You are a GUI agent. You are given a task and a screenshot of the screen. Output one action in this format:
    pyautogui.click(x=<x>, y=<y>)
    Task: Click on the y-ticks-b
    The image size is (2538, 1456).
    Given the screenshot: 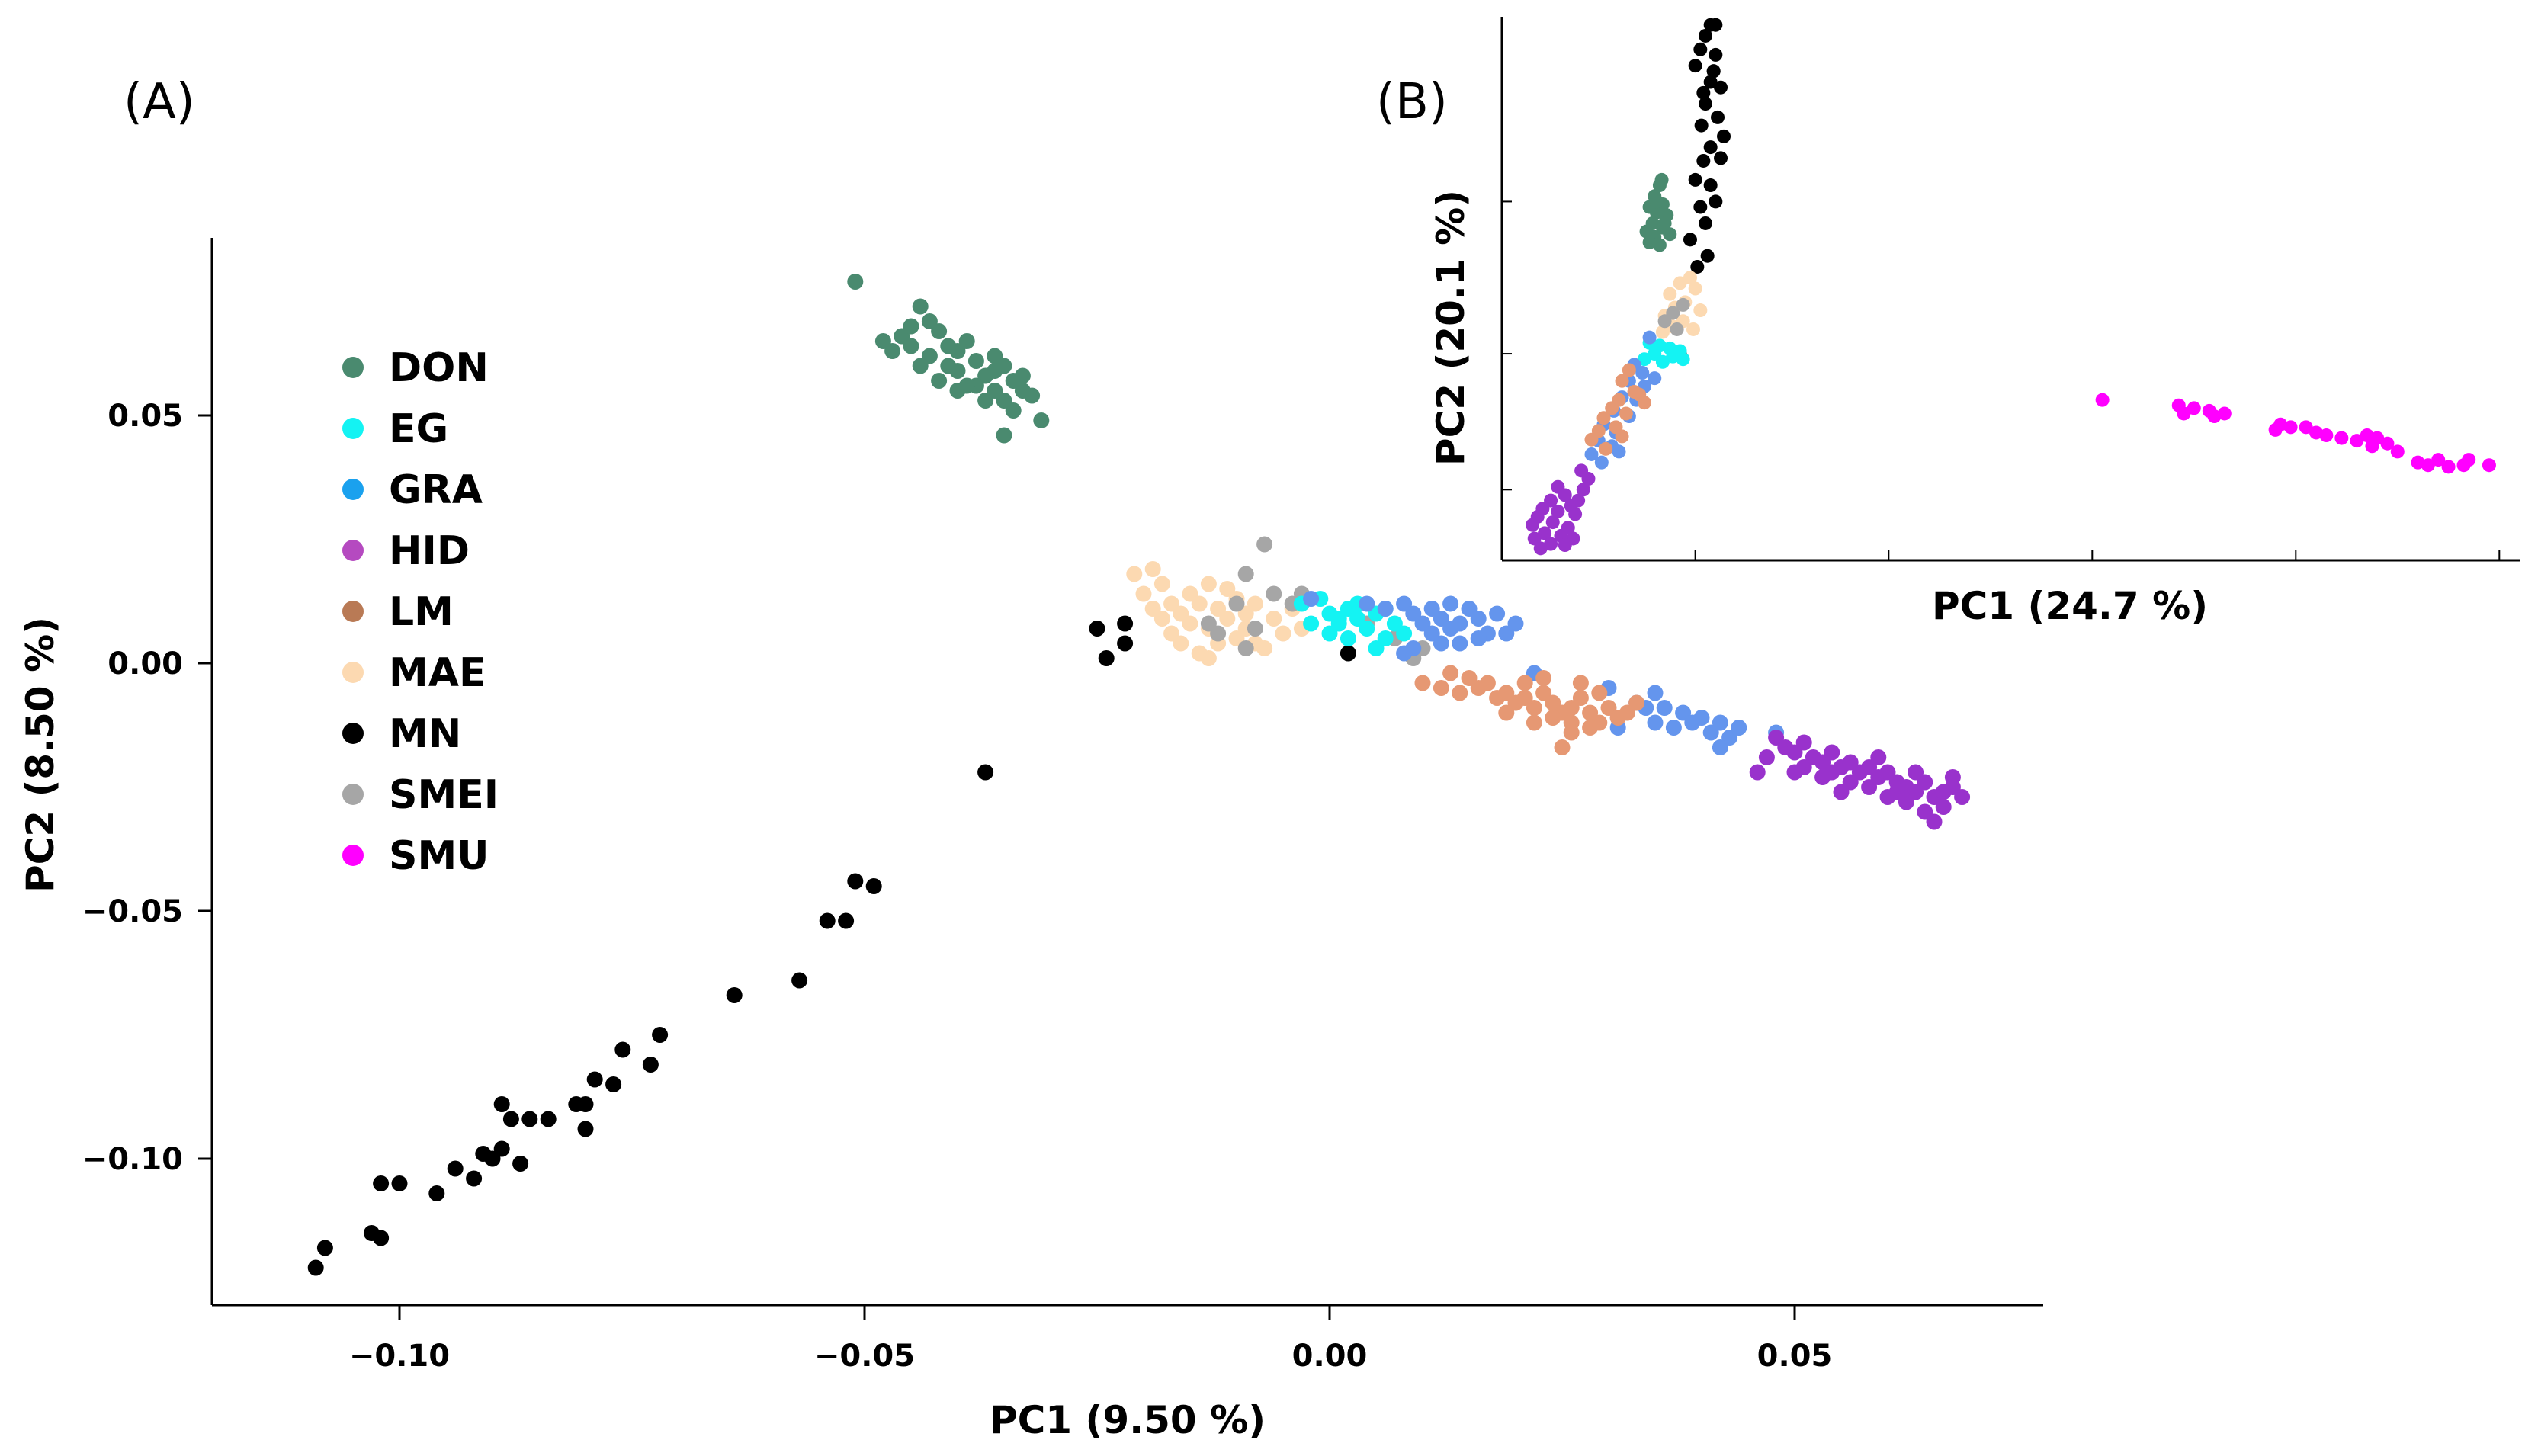 What is the action you would take?
    pyautogui.click(x=1507, y=345)
    